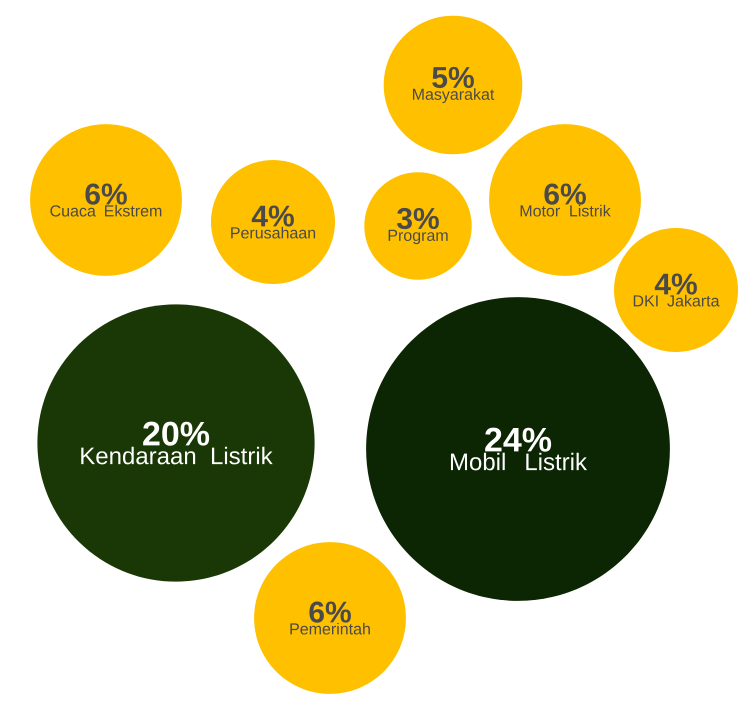 The height and width of the screenshot is (704, 741). Describe the element at coordinates (418, 237) in the screenshot. I see `category-label: Program` at that location.